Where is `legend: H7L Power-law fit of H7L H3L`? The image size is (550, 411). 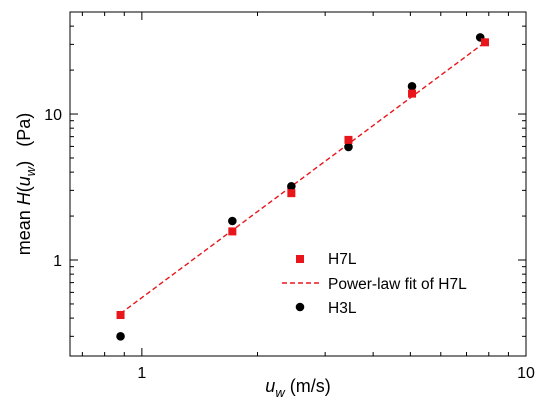
legend: H7L Power-law fit of H7L H3L is located at coordinates (374, 284).